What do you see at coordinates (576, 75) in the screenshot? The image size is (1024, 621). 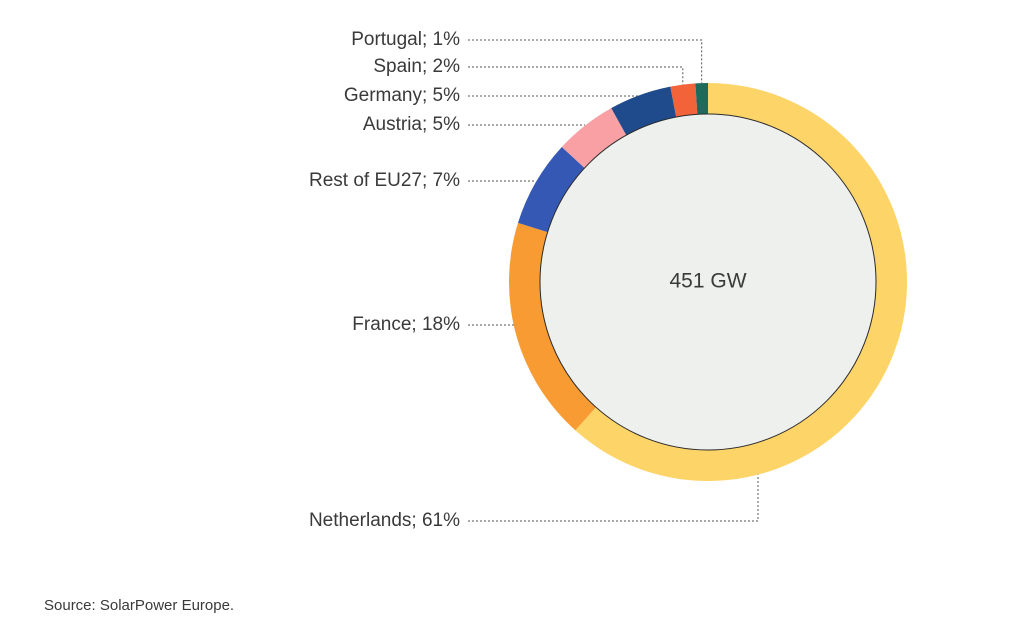 I see `leader-spain` at bounding box center [576, 75].